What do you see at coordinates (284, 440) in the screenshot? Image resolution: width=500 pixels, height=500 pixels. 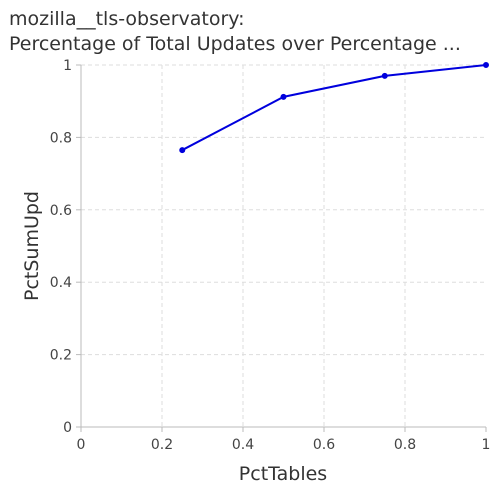 I see `x-axis-ticks: 0 0.2 0.4 0.6 0.8 1` at bounding box center [284, 440].